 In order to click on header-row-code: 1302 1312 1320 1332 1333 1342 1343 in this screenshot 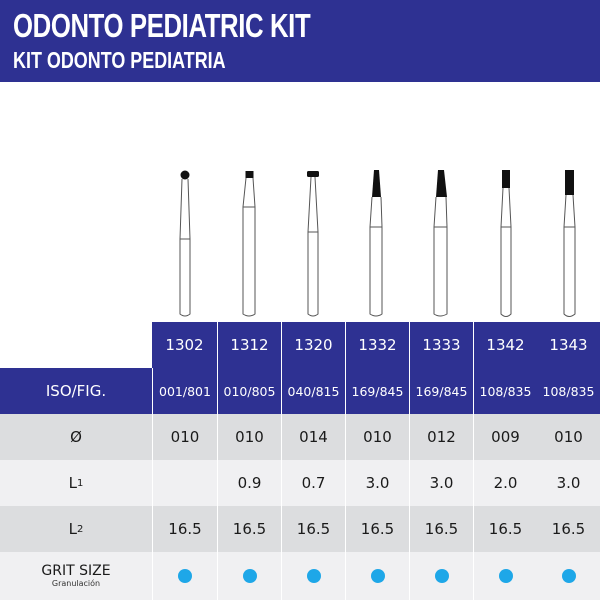, I will do `click(300, 345)`.